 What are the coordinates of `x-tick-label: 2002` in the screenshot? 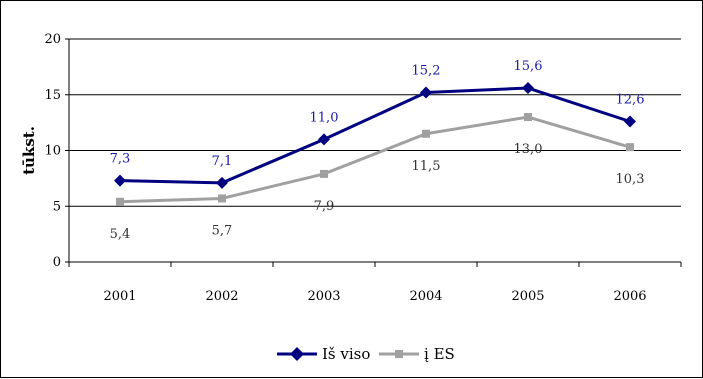 It's located at (221, 296).